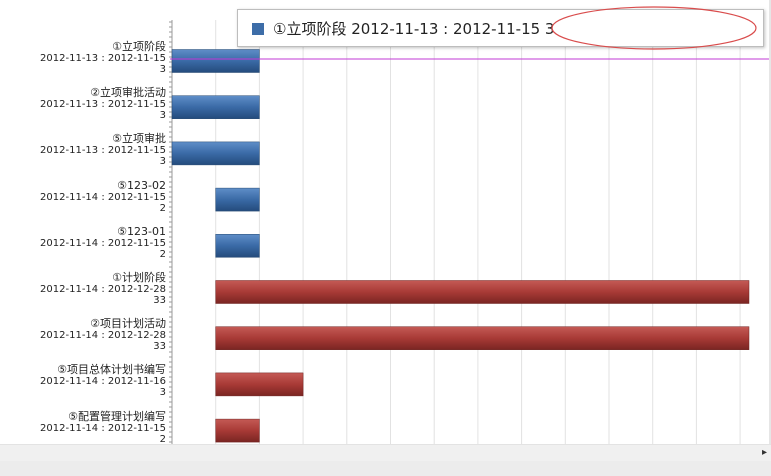  I want to click on task-date-range: 2012-11-14 : 2012-11-16, so click(103, 382).